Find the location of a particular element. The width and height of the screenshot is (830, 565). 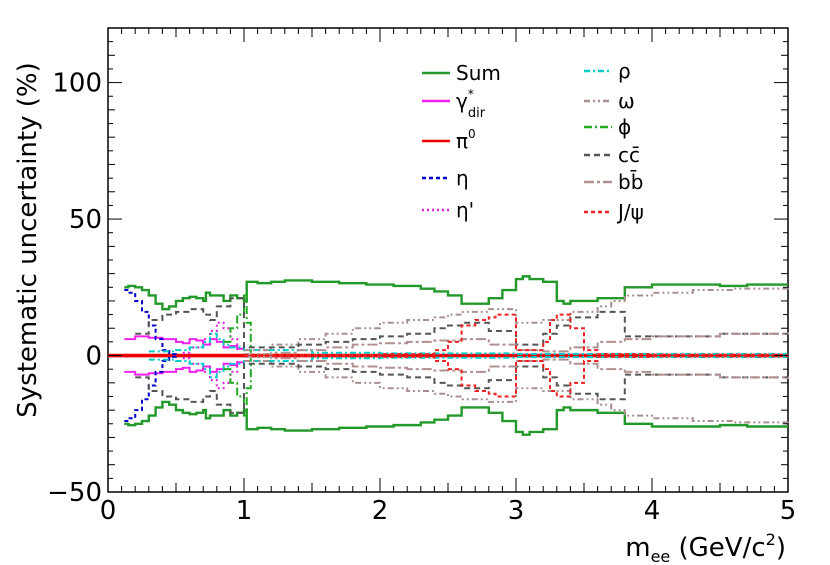

legend-label: Sum is located at coordinates (478, 73).